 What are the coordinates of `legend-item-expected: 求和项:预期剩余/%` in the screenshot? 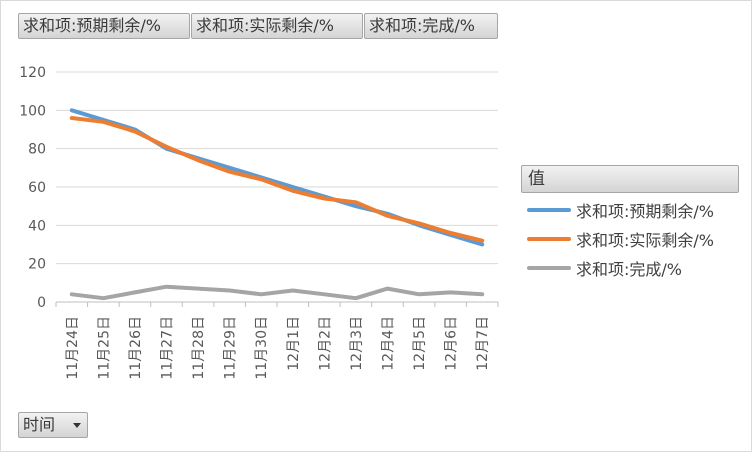 It's located at (620, 210).